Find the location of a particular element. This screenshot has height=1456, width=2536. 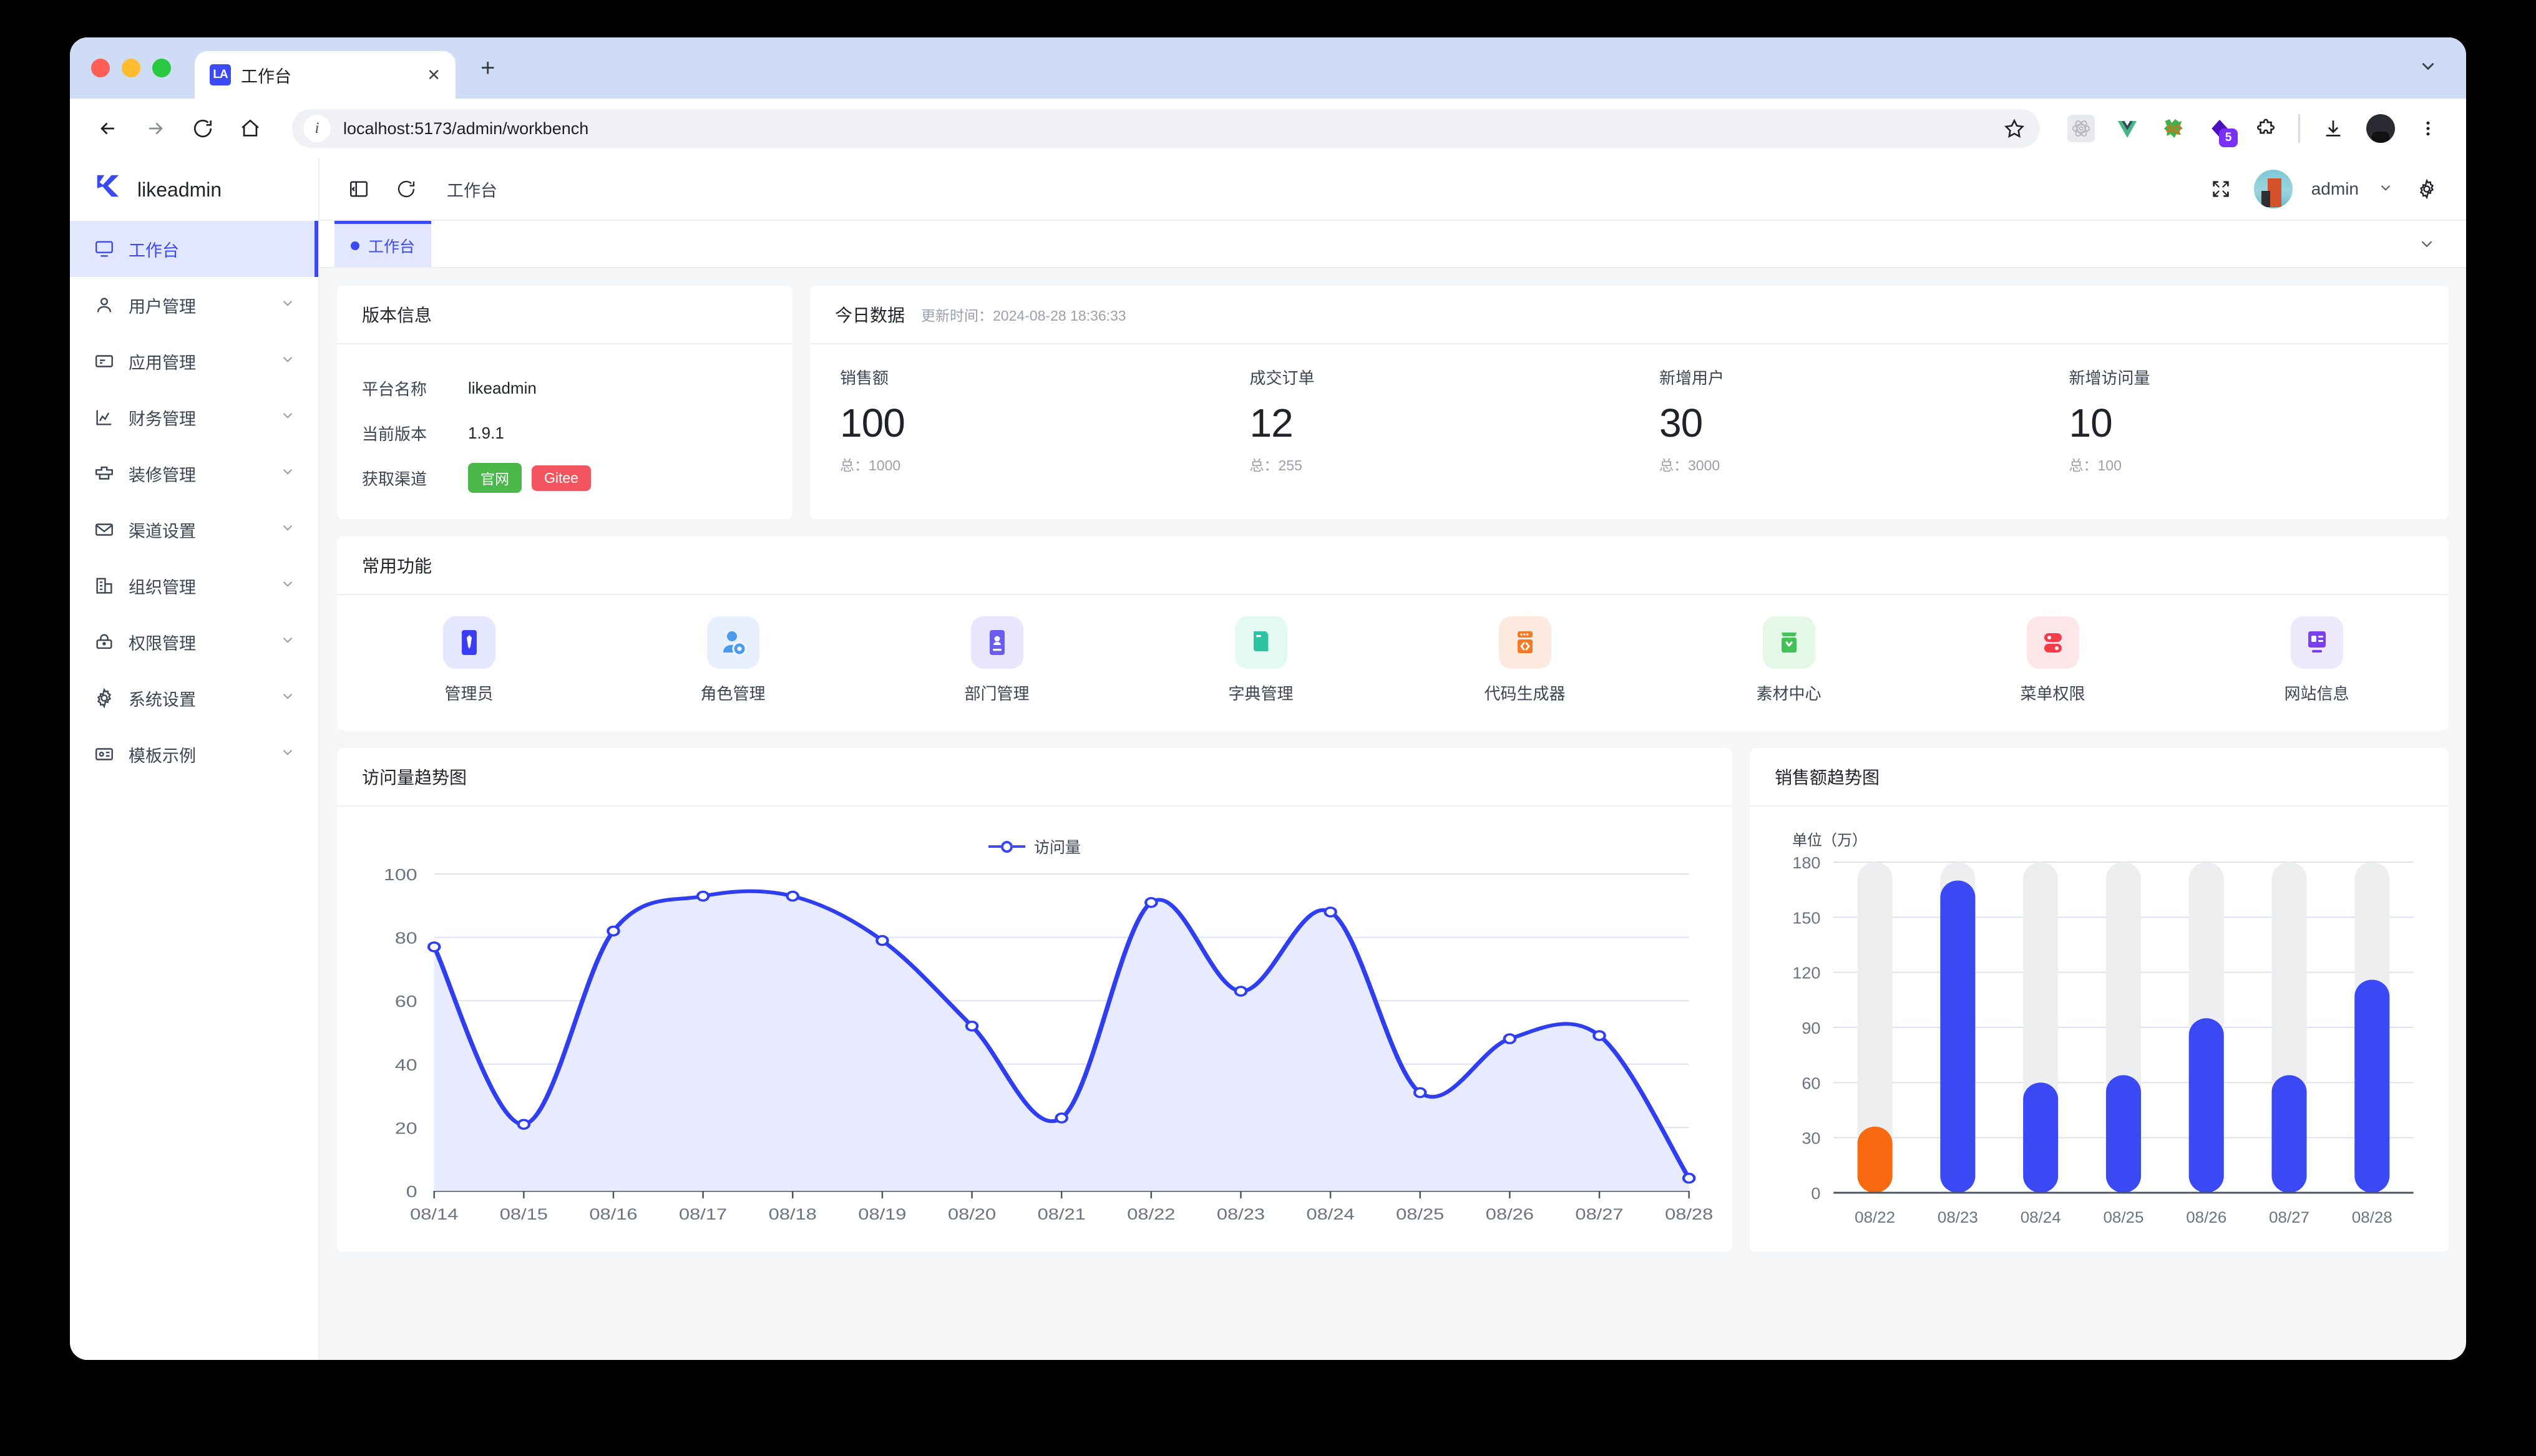

tab-workbench: 工作台 is located at coordinates (383, 244).